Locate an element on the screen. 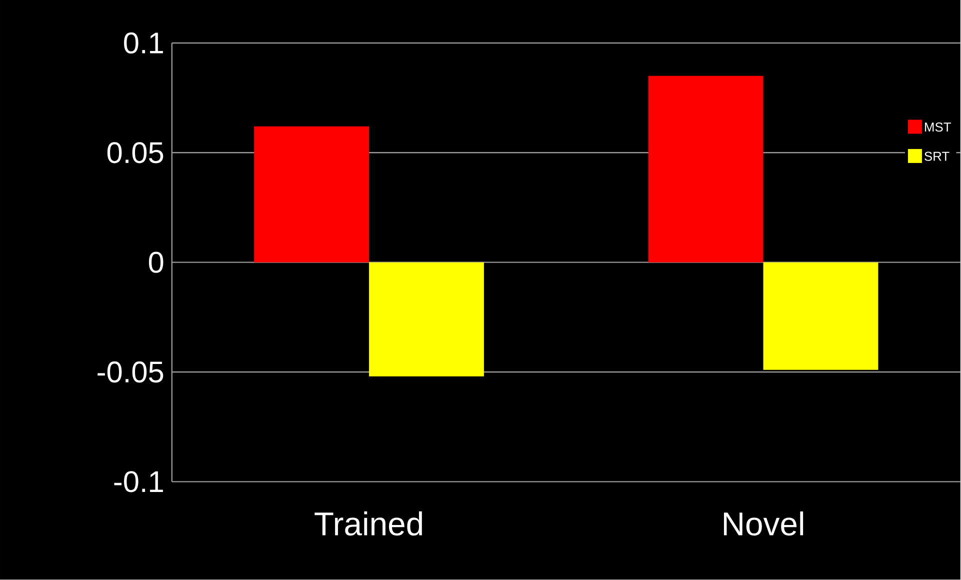 The image size is (961, 580). y-tick-label: 0.05 is located at coordinates (135, 153).